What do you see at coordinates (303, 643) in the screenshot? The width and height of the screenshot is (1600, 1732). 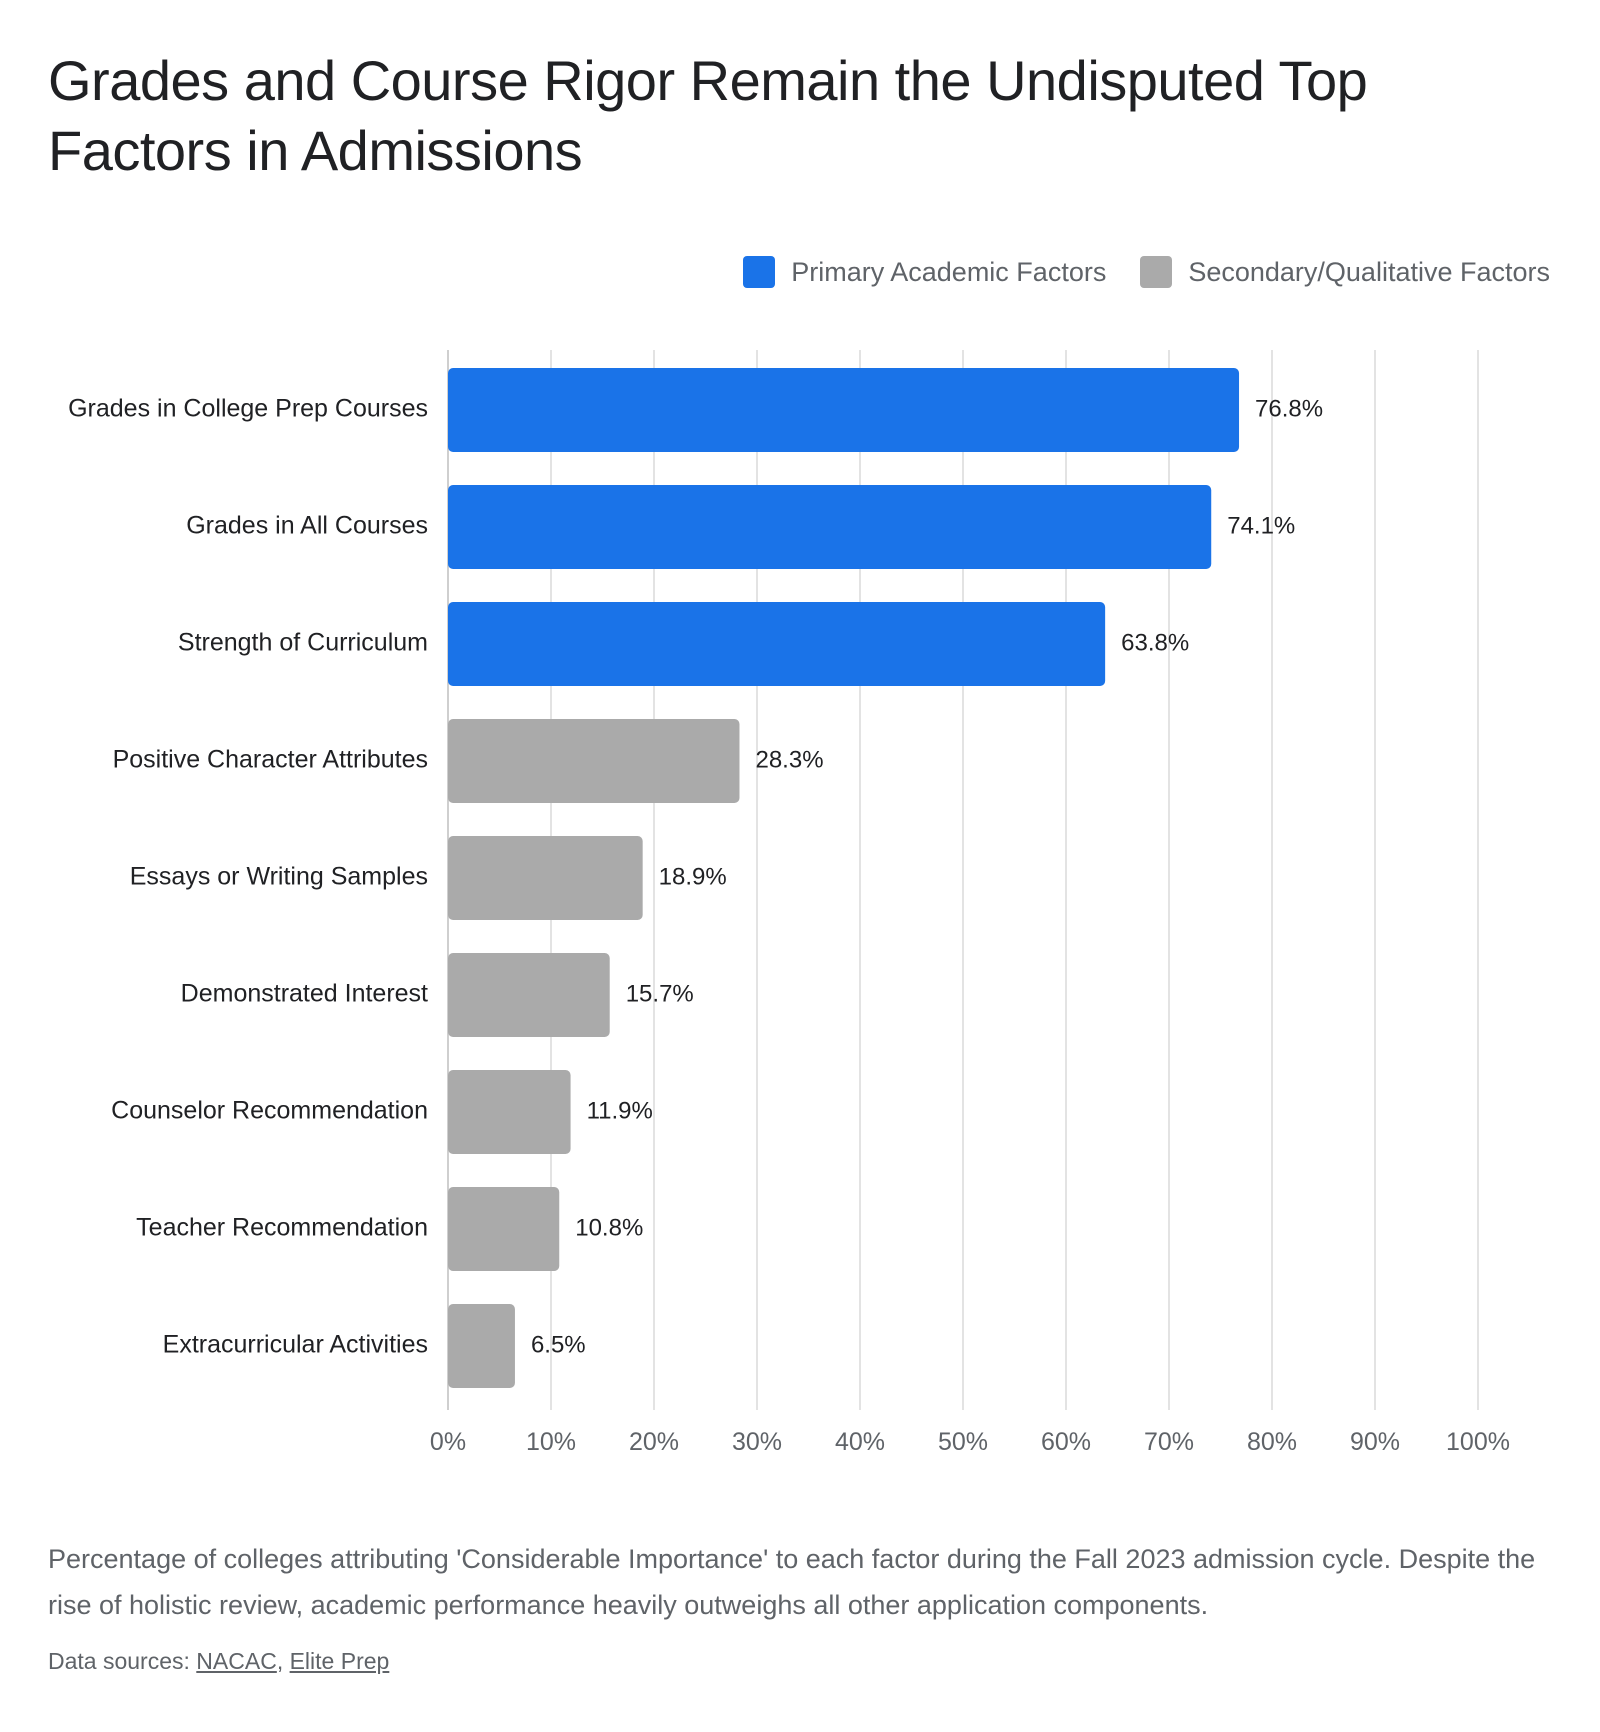 I see `category-label: Strength of Curriculum` at bounding box center [303, 643].